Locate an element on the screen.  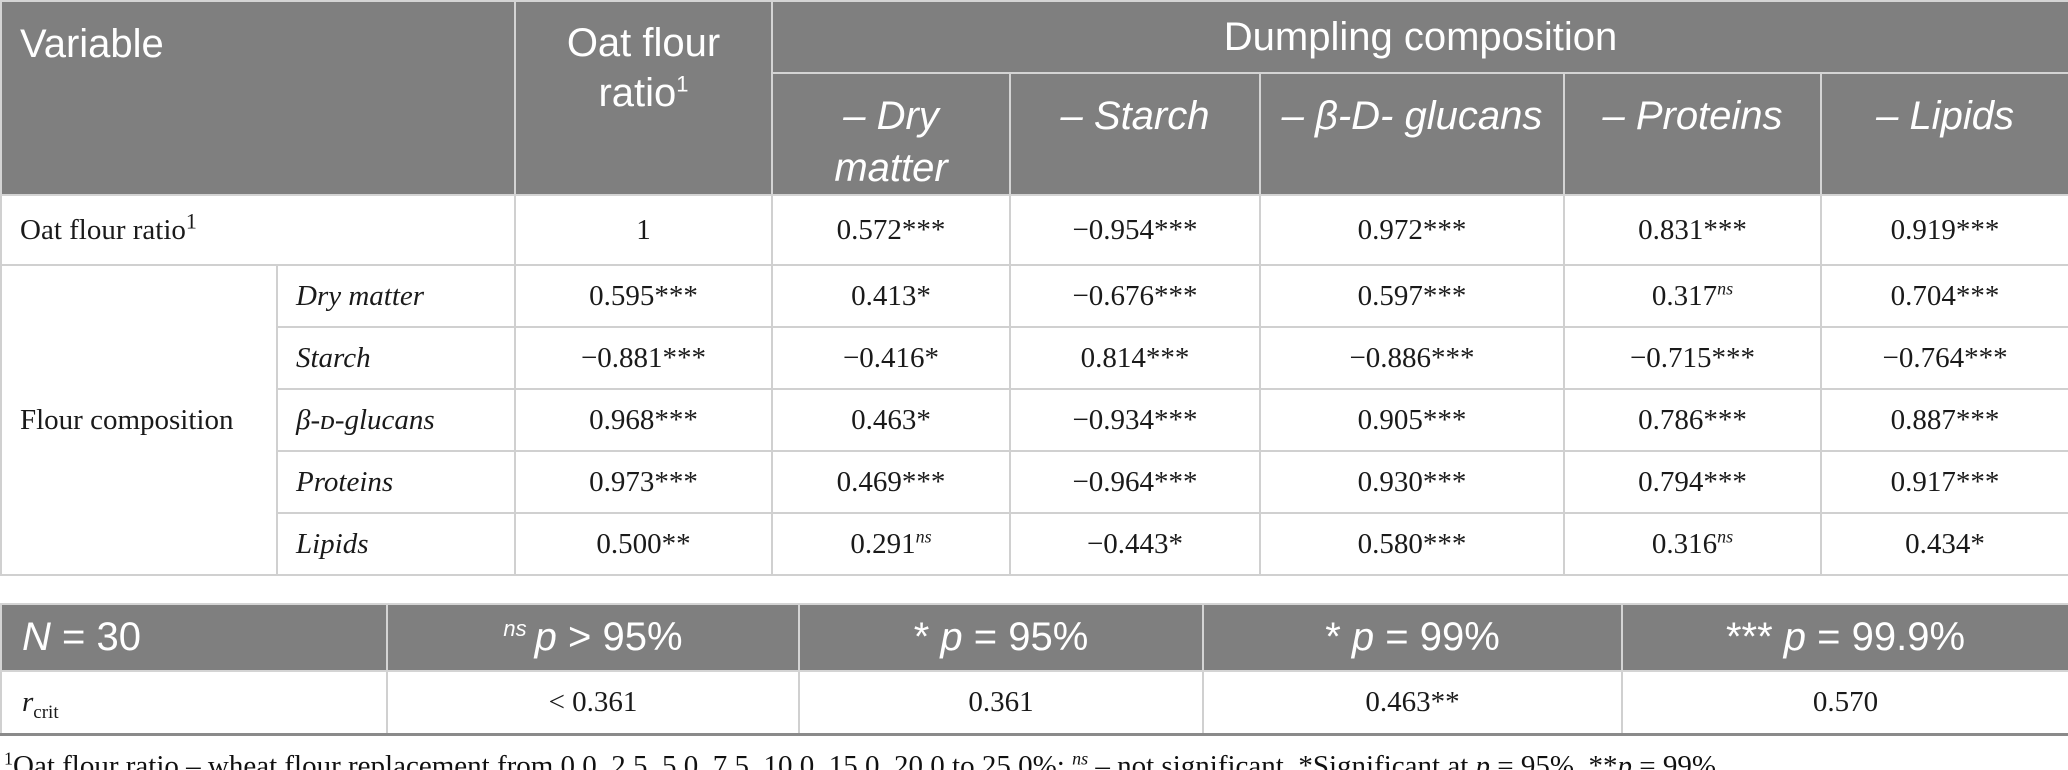
row-label-lipids: Lipids is located at coordinates (396, 544).